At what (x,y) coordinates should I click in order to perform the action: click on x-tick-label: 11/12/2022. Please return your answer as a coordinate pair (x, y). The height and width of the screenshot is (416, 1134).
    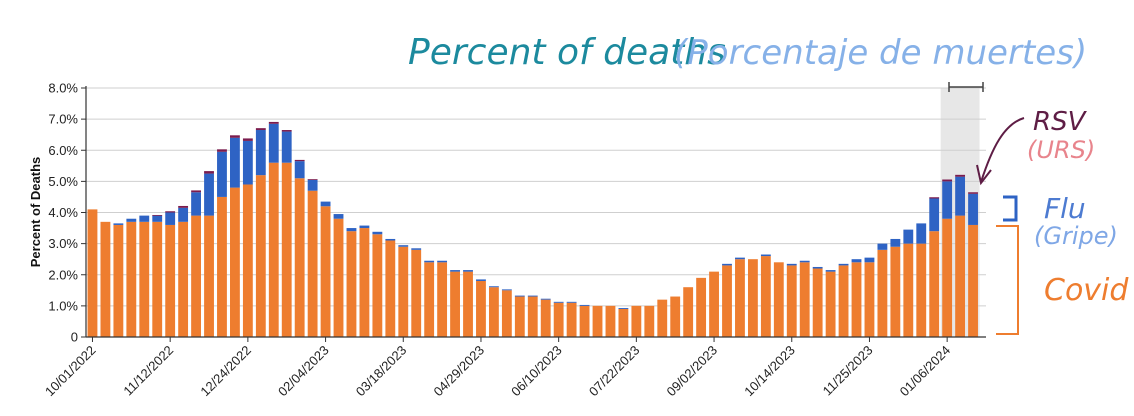
    Looking at the image, I should click on (148, 371).